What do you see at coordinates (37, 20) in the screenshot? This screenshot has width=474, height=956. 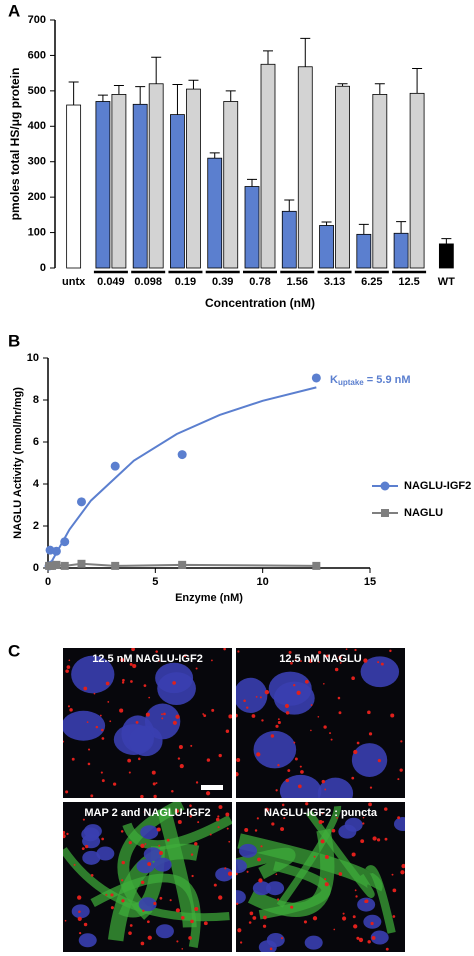 I see `y-tick-label: 700` at bounding box center [37, 20].